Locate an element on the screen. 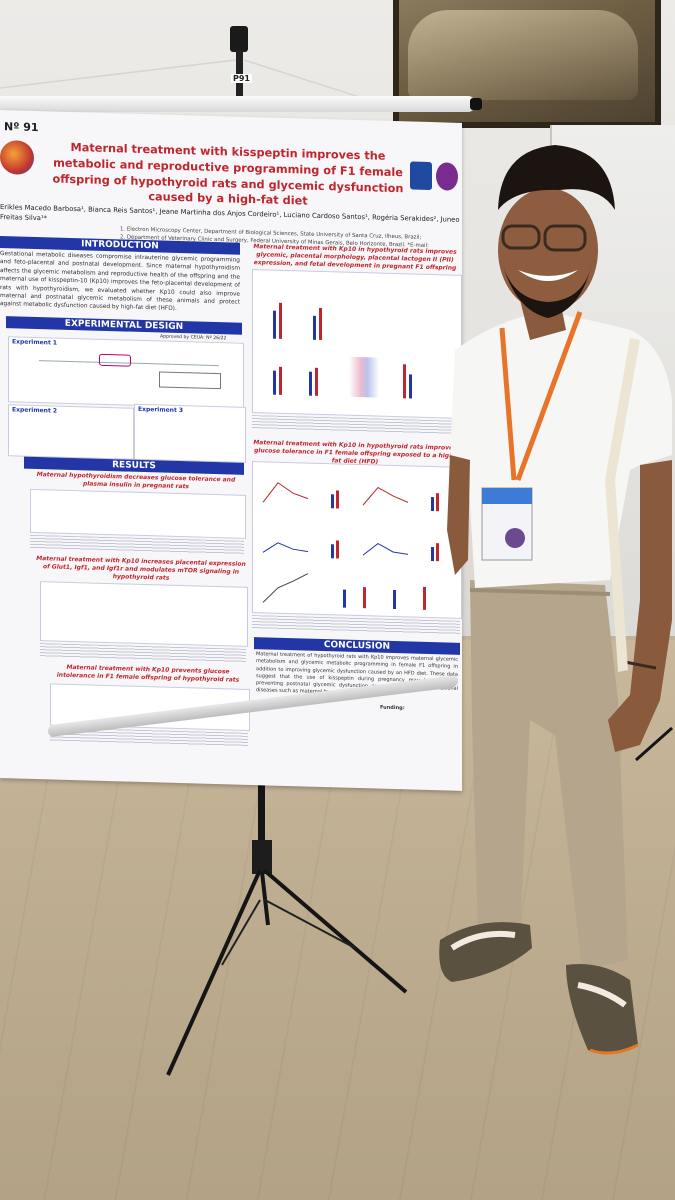 The width and height of the screenshot is (675, 1200). clip-icon is located at coordinates (239, 39).